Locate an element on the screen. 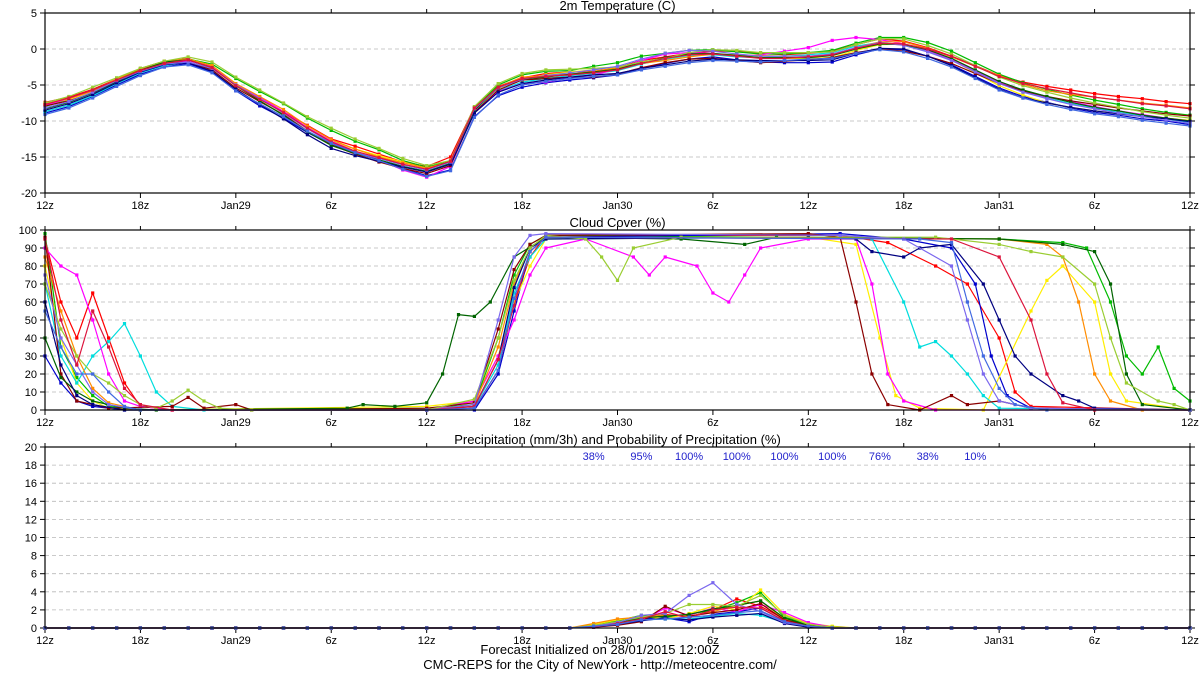  pop-label: 95% is located at coordinates (641, 457).